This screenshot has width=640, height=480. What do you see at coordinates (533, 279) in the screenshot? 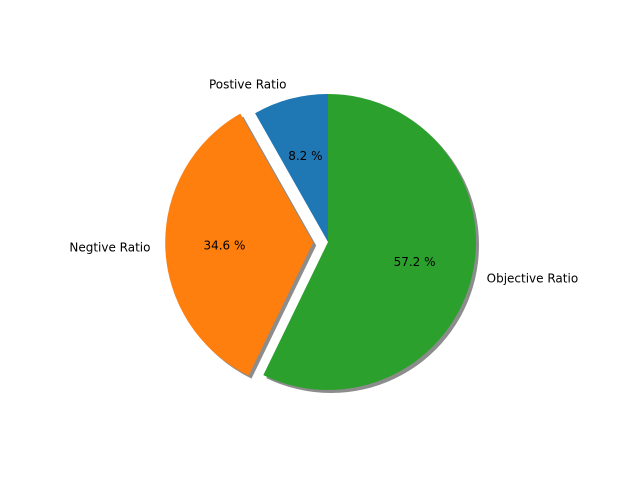
I see `slice-label-objective-ratio: Objective Ratio` at bounding box center [533, 279].